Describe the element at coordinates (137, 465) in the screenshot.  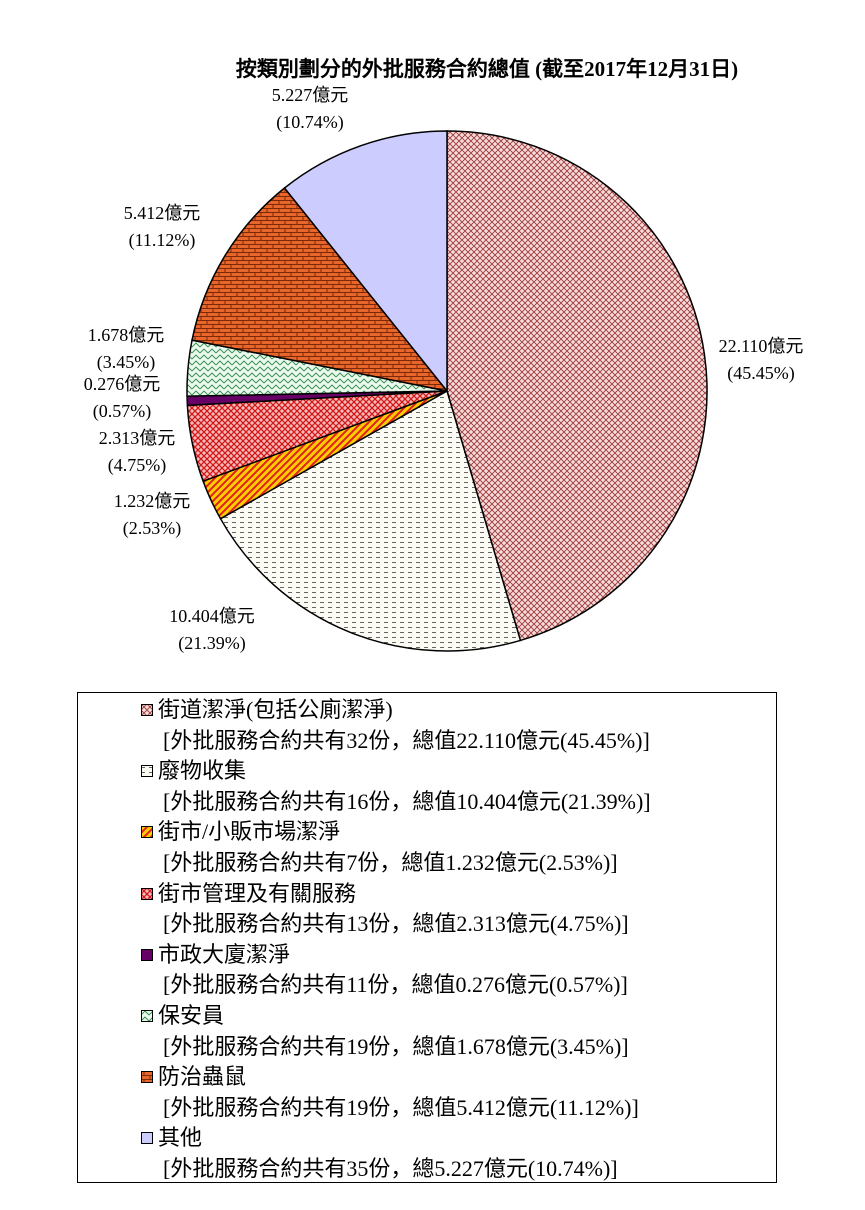
I see `slice-percent-label: (4.75%)` at that location.